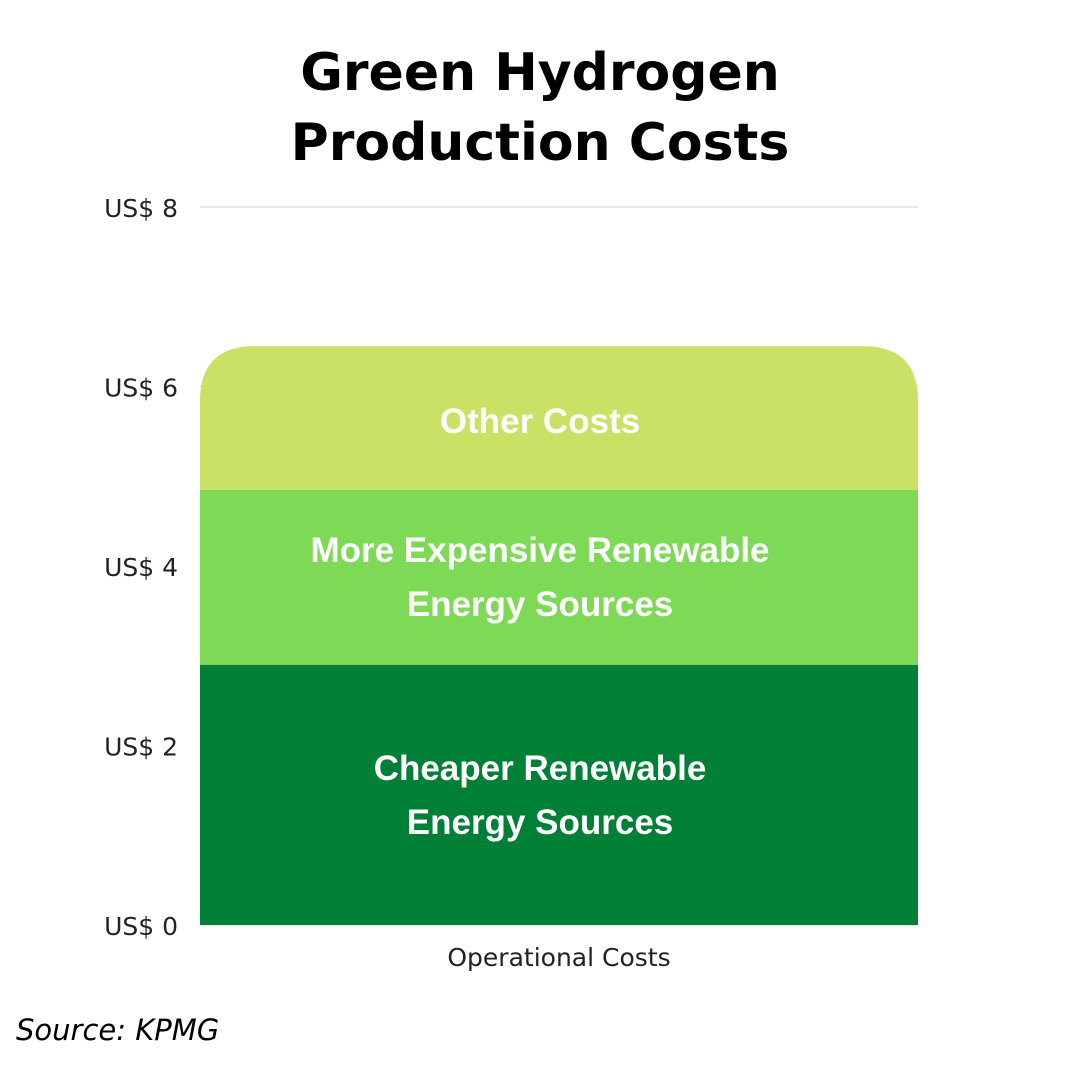 This screenshot has height=1080, width=1080. Describe the element at coordinates (540, 421) in the screenshot. I see `segment-label: Other Costs` at that location.